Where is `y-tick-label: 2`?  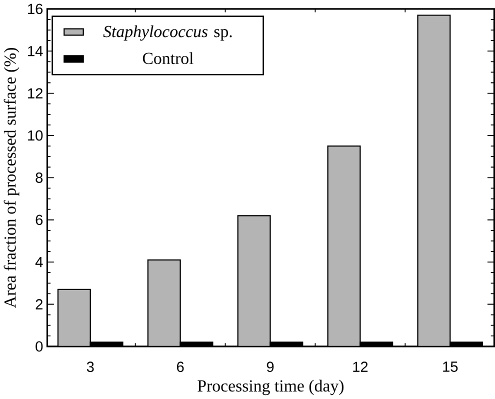 y-tick-label: 2 is located at coordinates (39, 304).